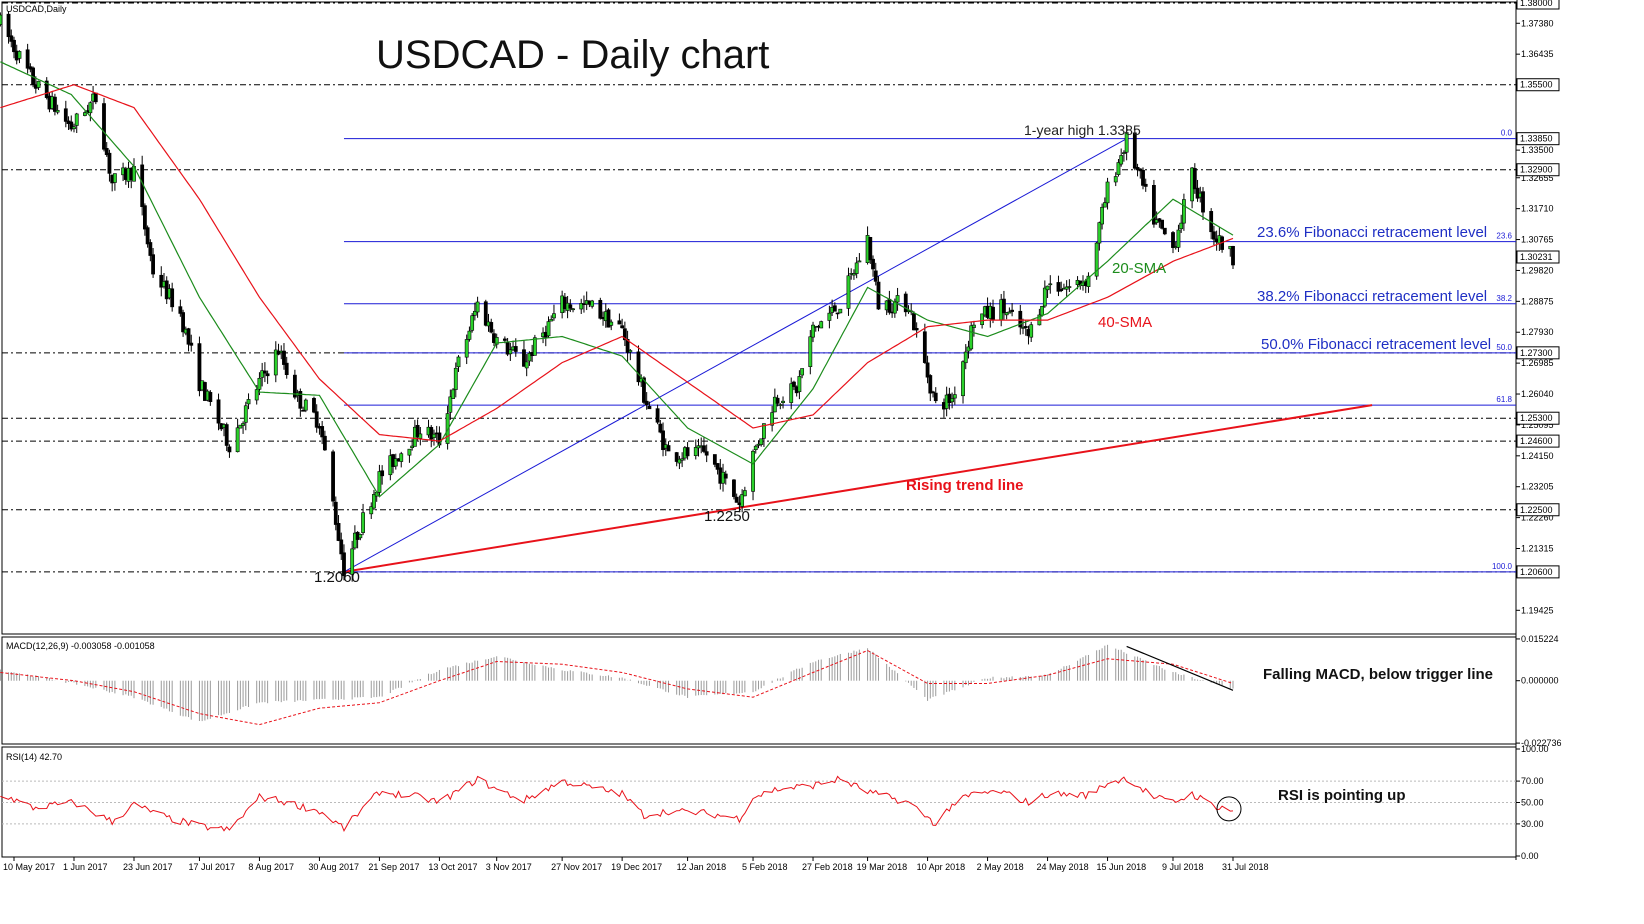 This screenshot has height=924, width=1644. I want to click on date-tick-label: 10 May 2017, so click(29, 867).